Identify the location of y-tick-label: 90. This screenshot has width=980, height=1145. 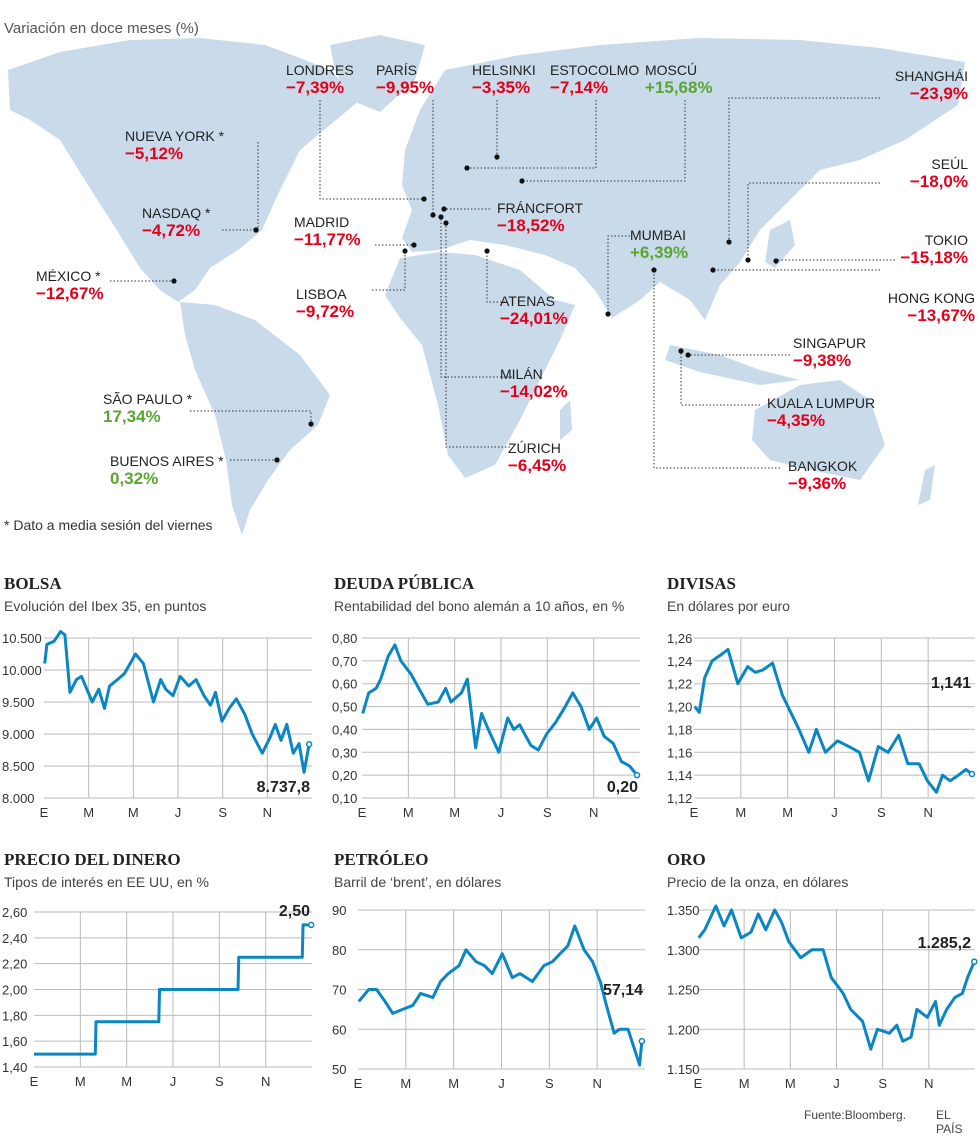
(339, 910).